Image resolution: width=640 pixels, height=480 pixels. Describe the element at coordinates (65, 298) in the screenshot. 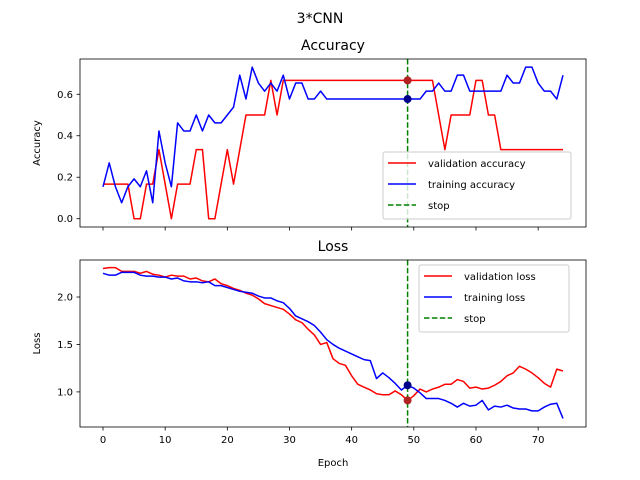

I see `y-tick-label: 2.0` at that location.